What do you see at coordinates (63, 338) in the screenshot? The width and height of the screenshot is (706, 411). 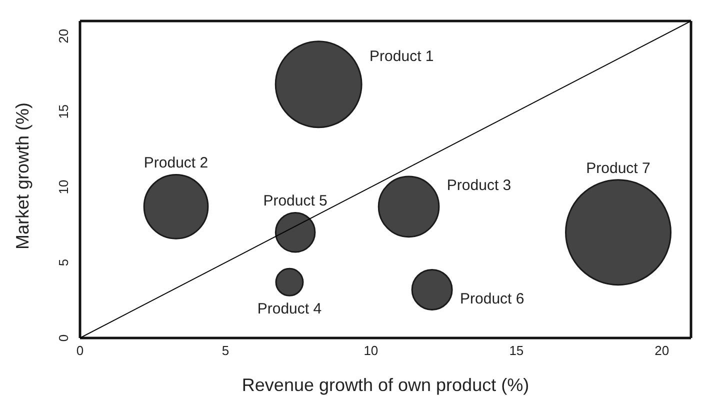 I see `y-tick-label: 0` at bounding box center [63, 338].